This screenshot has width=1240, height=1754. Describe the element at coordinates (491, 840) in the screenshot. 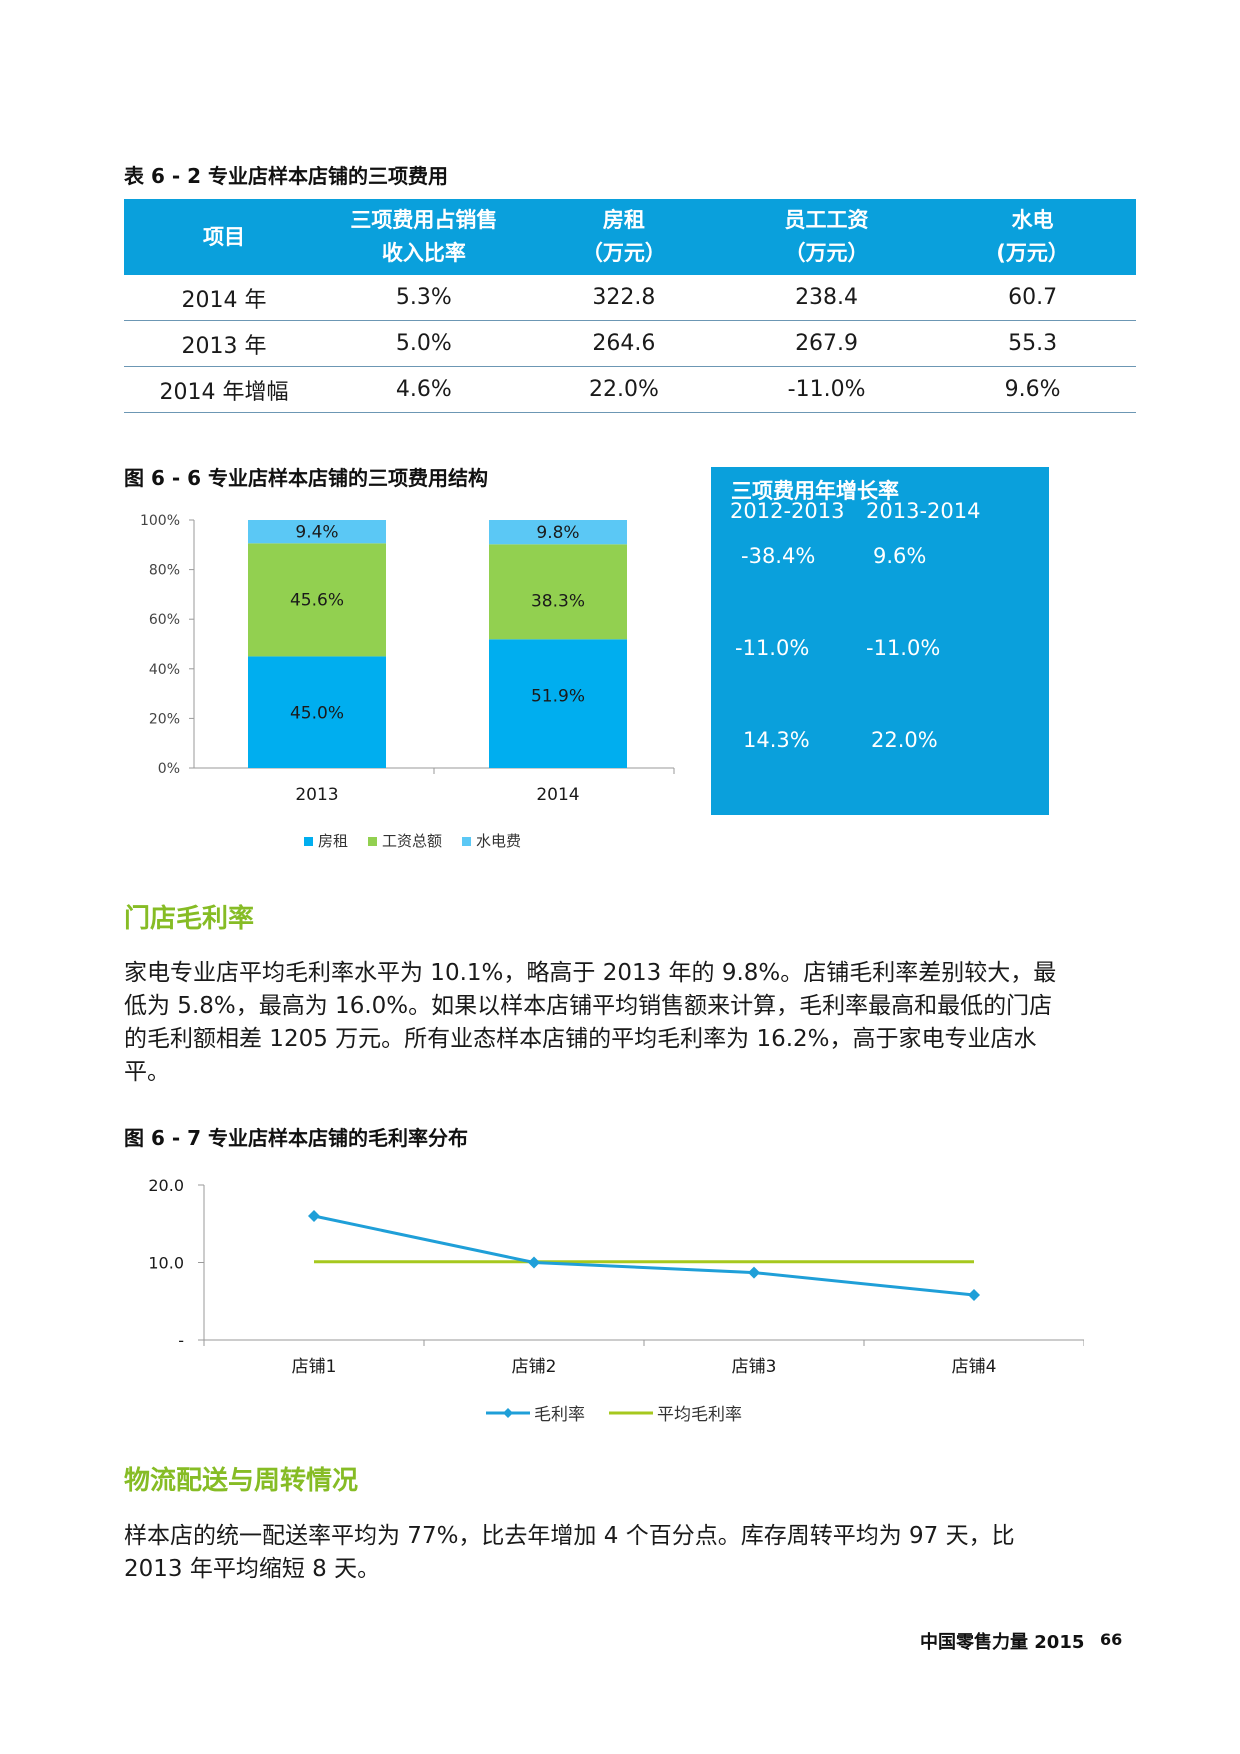

I see `legend-item-utility: 水电费` at that location.